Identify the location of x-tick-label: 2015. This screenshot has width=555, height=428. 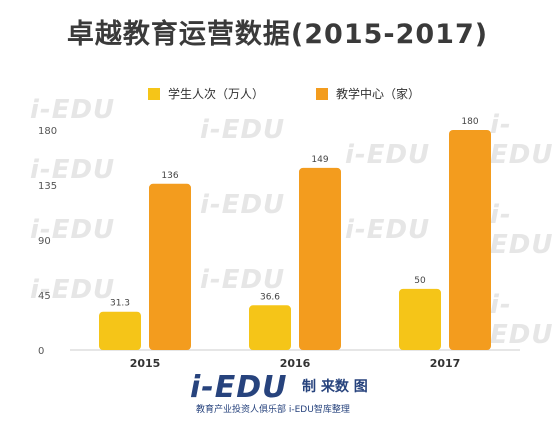
(145, 363).